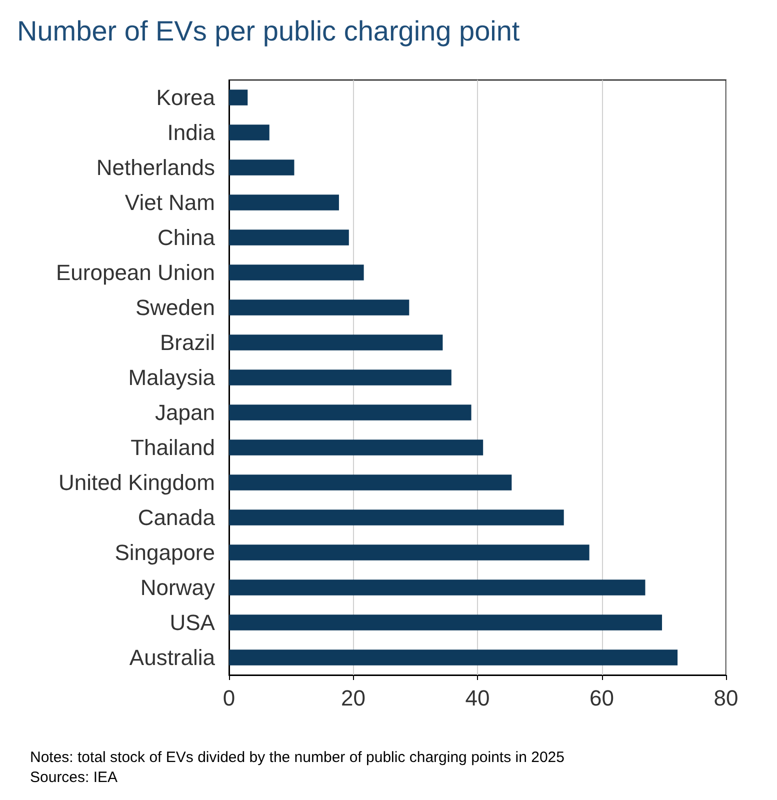 Image resolution: width=777 pixels, height=800 pixels. What do you see at coordinates (172, 657) in the screenshot?
I see `y-tick-label: Australia` at bounding box center [172, 657].